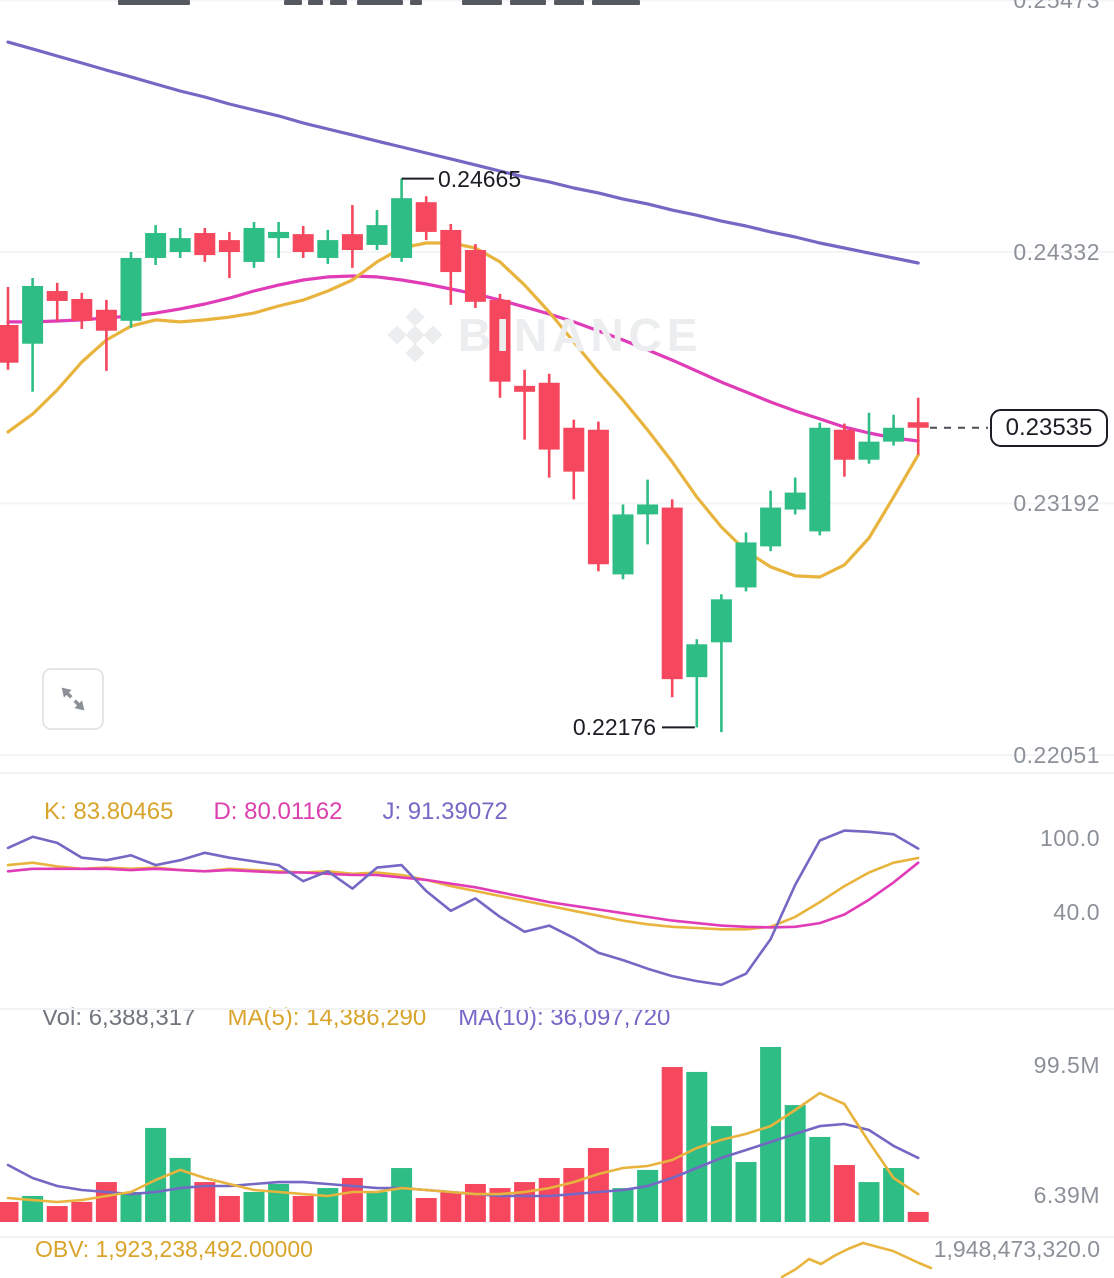 This screenshot has height=1278, width=1114. What do you see at coordinates (109, 811) in the screenshot?
I see `kdj-k-value: K: 83.80465` at bounding box center [109, 811].